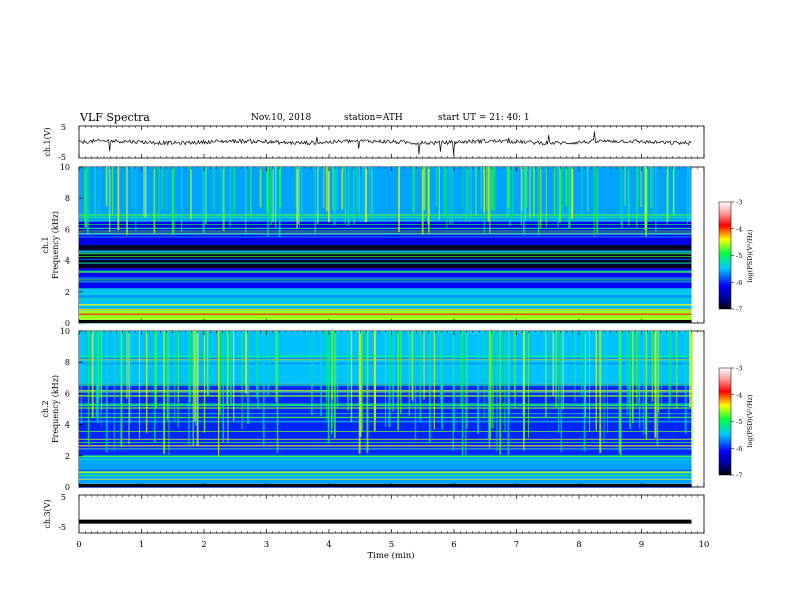  I want to click on ch1-ytick-top: 5, so click(63, 127).